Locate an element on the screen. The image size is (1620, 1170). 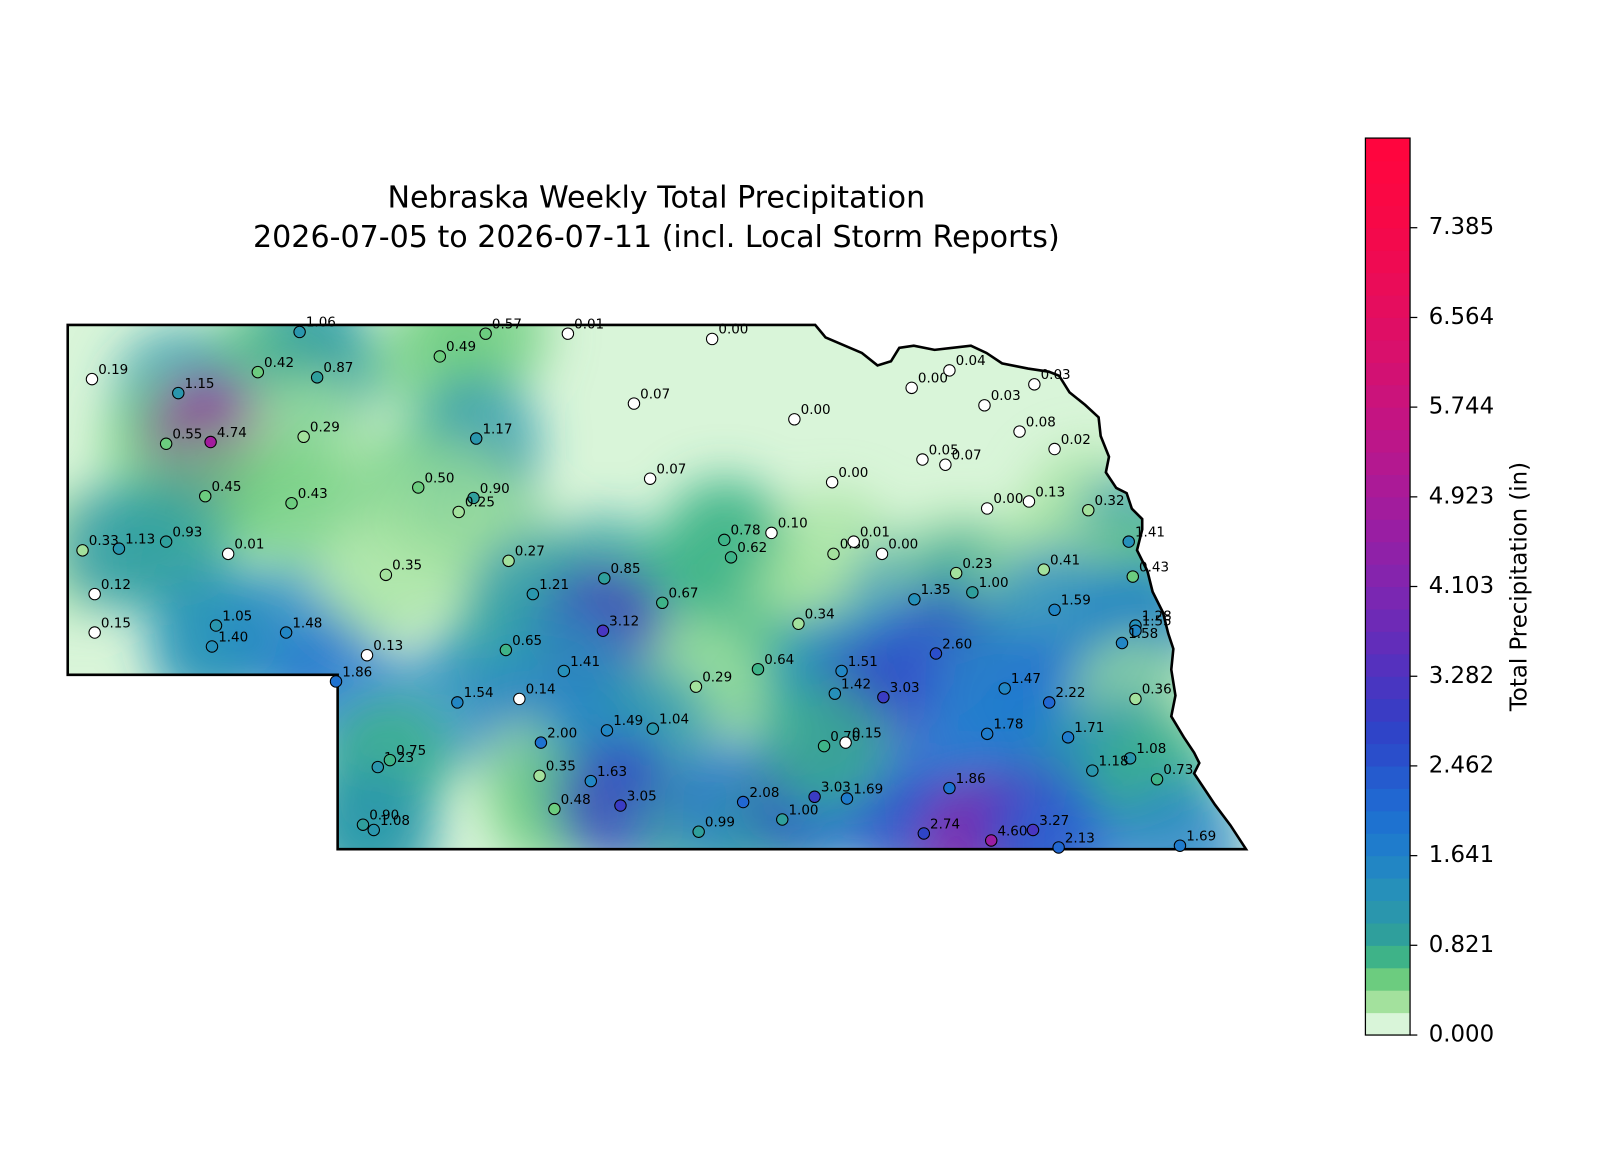
station-value-label: 1.78 is located at coordinates (1008, 725).